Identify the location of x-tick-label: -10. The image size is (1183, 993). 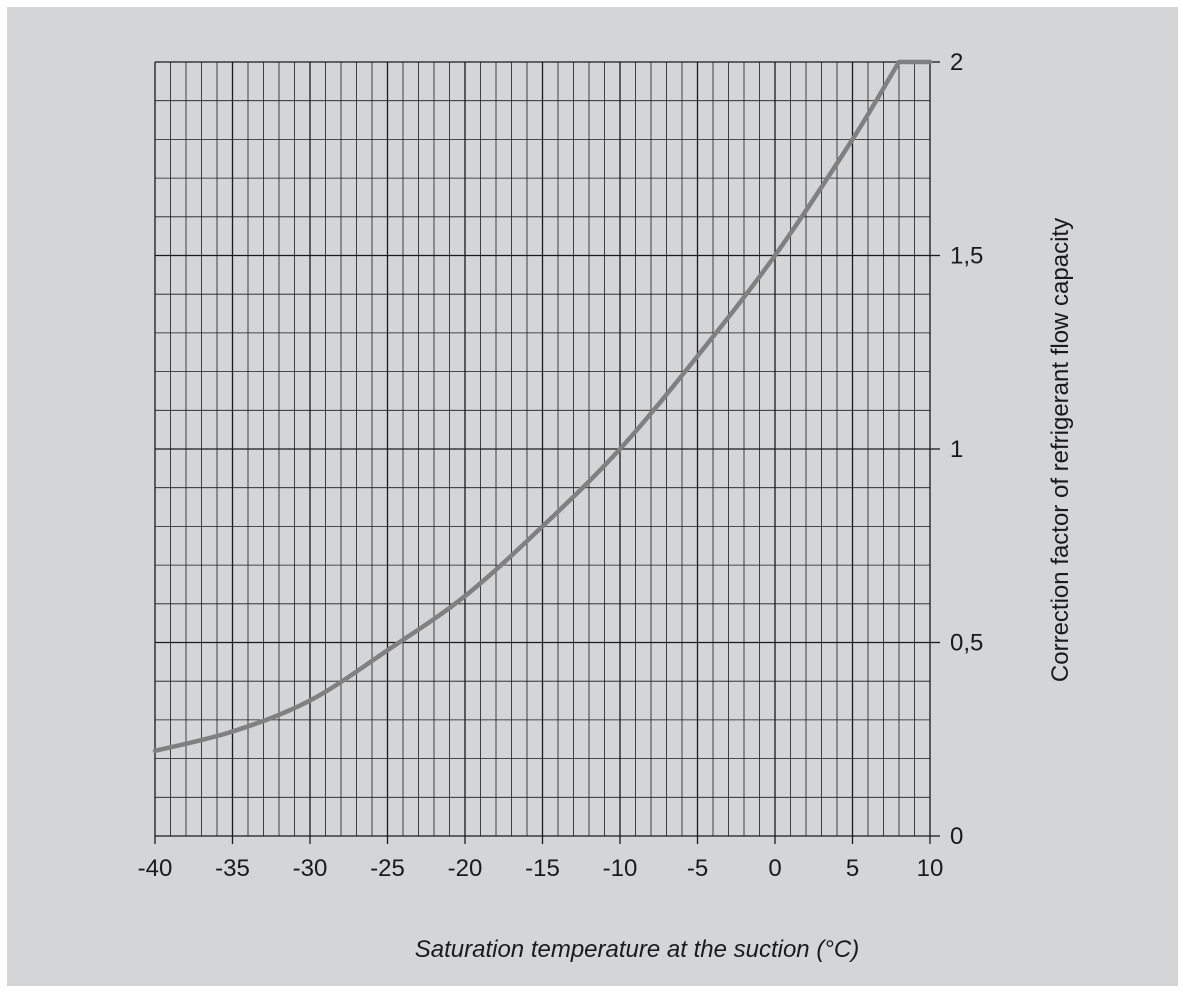
(620, 868).